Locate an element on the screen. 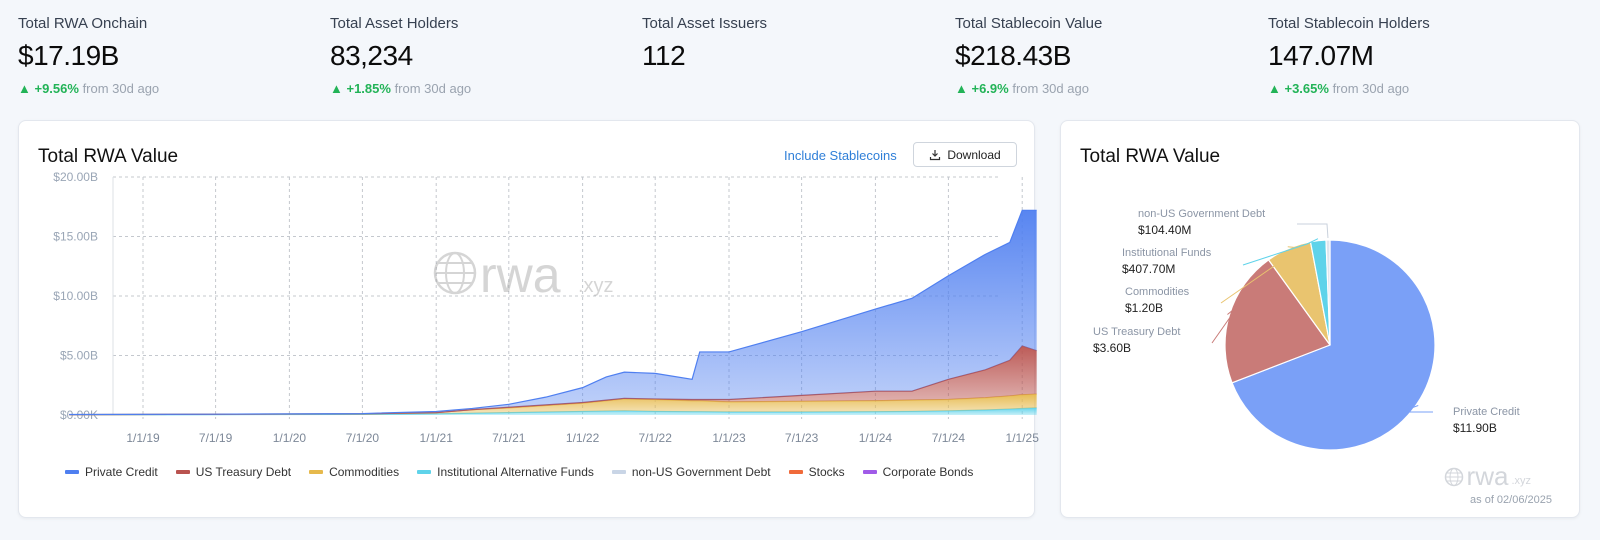 The height and width of the screenshot is (540, 1600). legend-item: non-US Government Debt is located at coordinates (691, 472).